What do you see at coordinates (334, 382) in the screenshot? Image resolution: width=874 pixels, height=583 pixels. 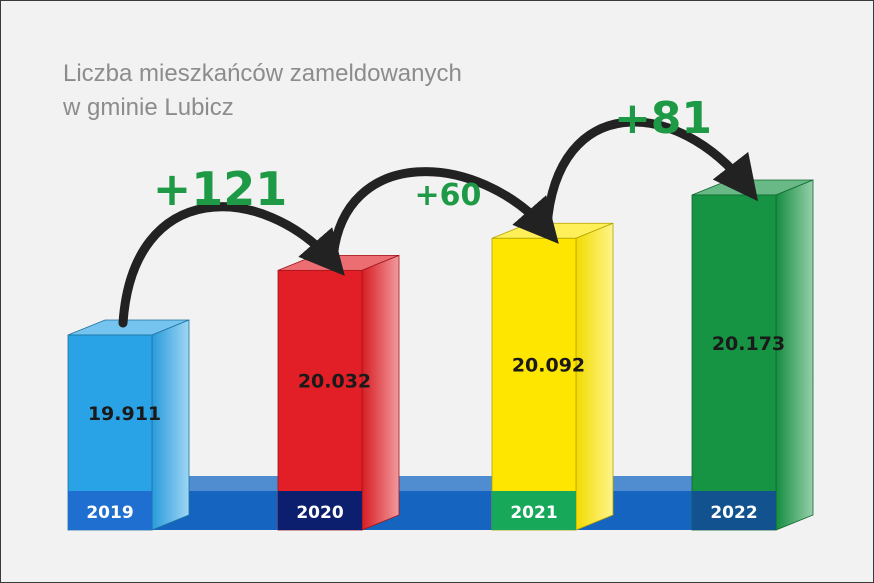 I see `bar-value-label: 20.032` at bounding box center [334, 382].